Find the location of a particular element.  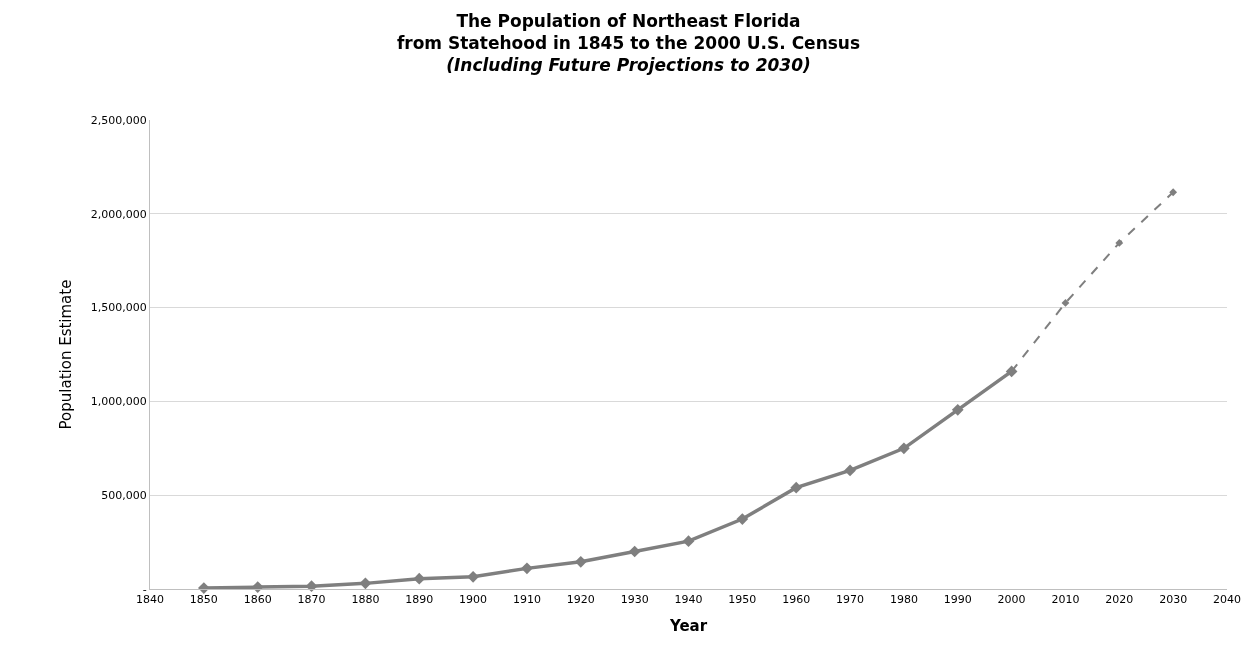

y-tick-label: - is located at coordinates (144, 589).